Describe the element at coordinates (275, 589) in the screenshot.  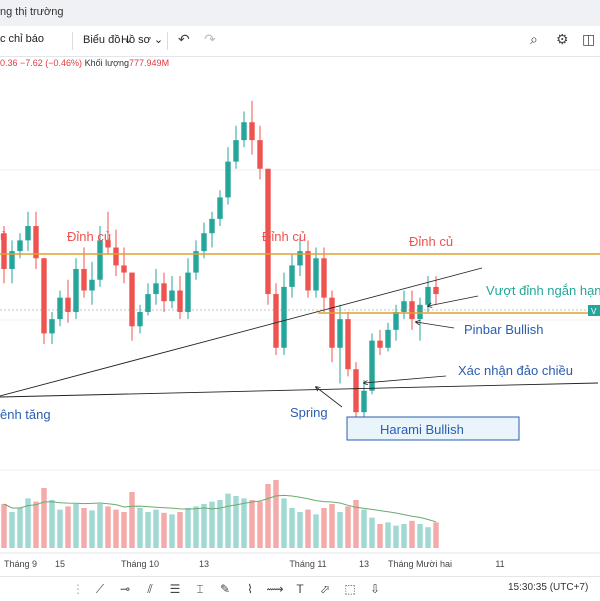
I see `path-tool-icon: ⟿` at that location.